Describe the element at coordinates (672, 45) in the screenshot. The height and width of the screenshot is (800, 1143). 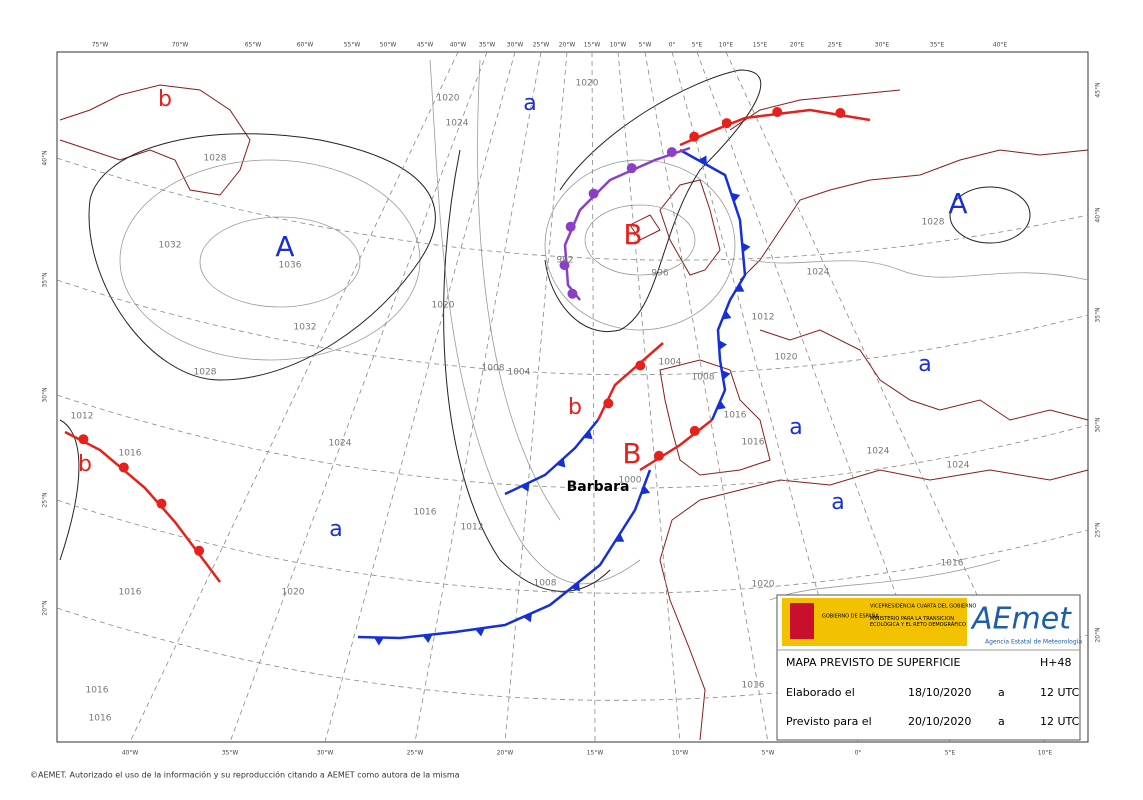
I see `top-lon-label: 0°` at that location.